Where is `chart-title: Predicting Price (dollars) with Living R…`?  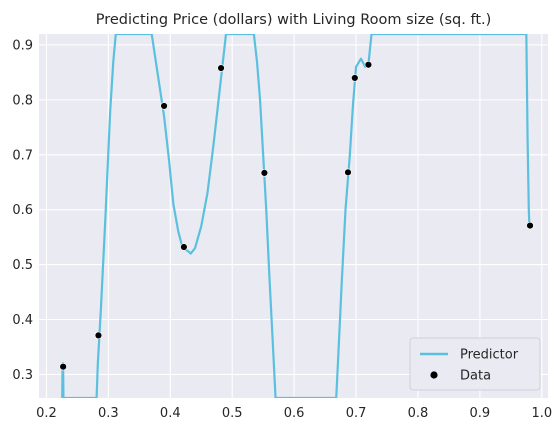
chart-title: Predicting Price (dollars) with Living R… is located at coordinates (294, 20).